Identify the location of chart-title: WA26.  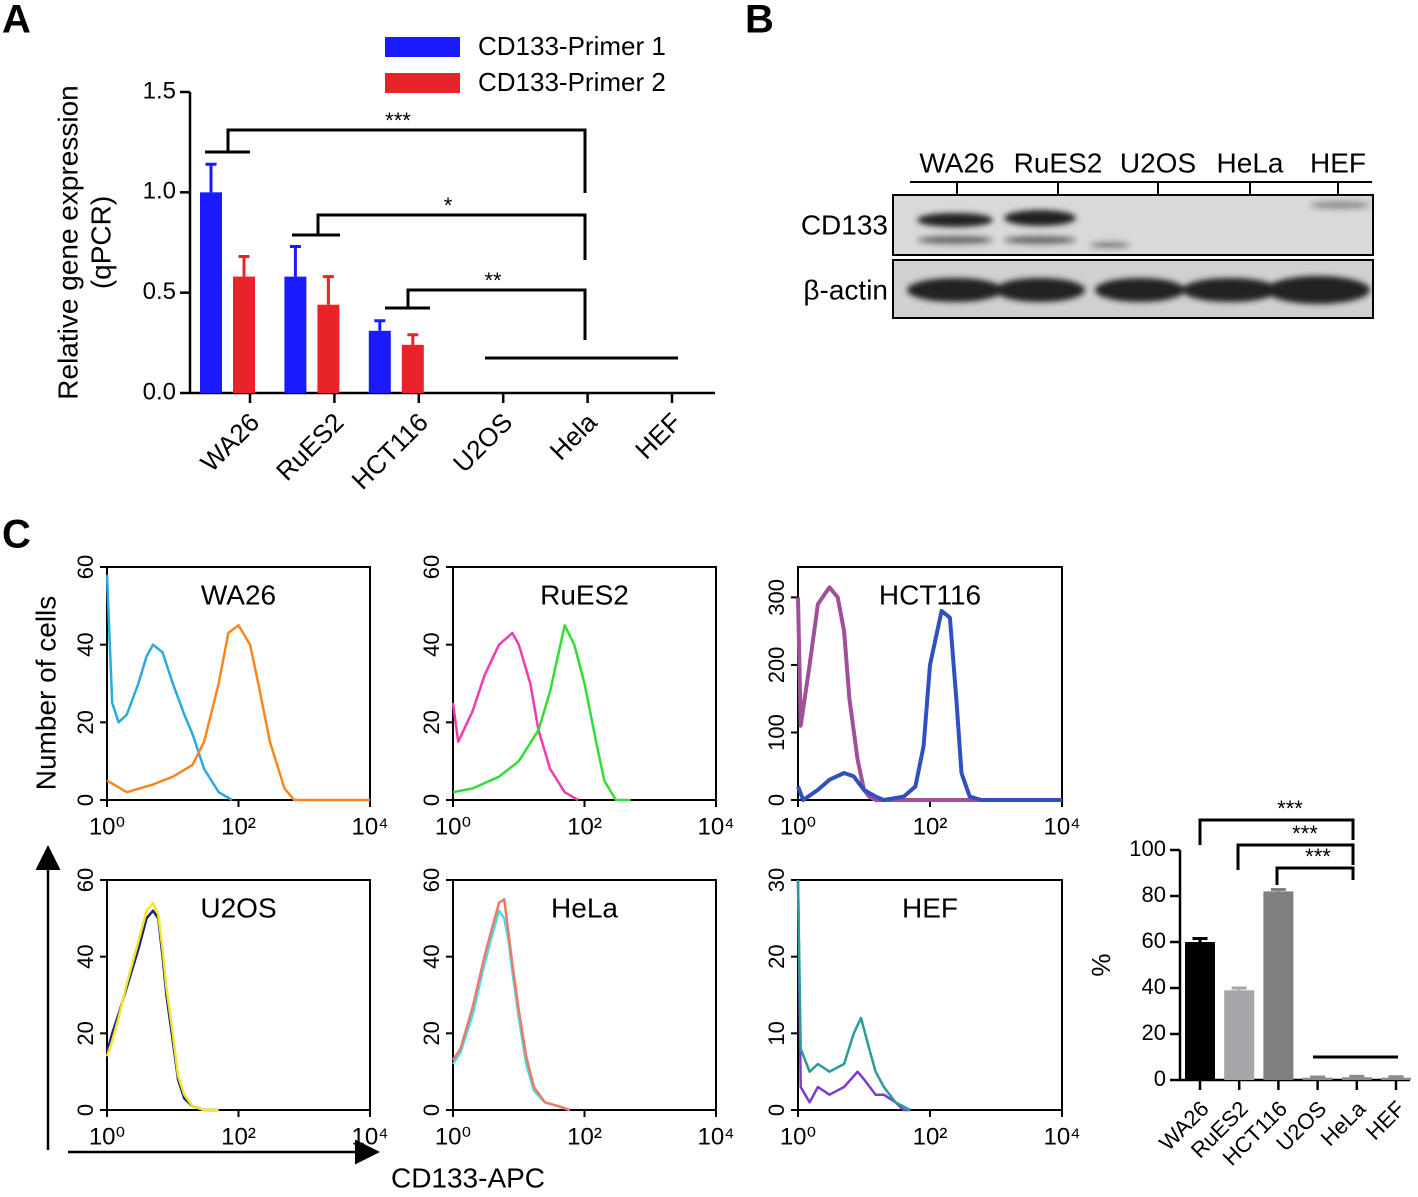
(238, 594).